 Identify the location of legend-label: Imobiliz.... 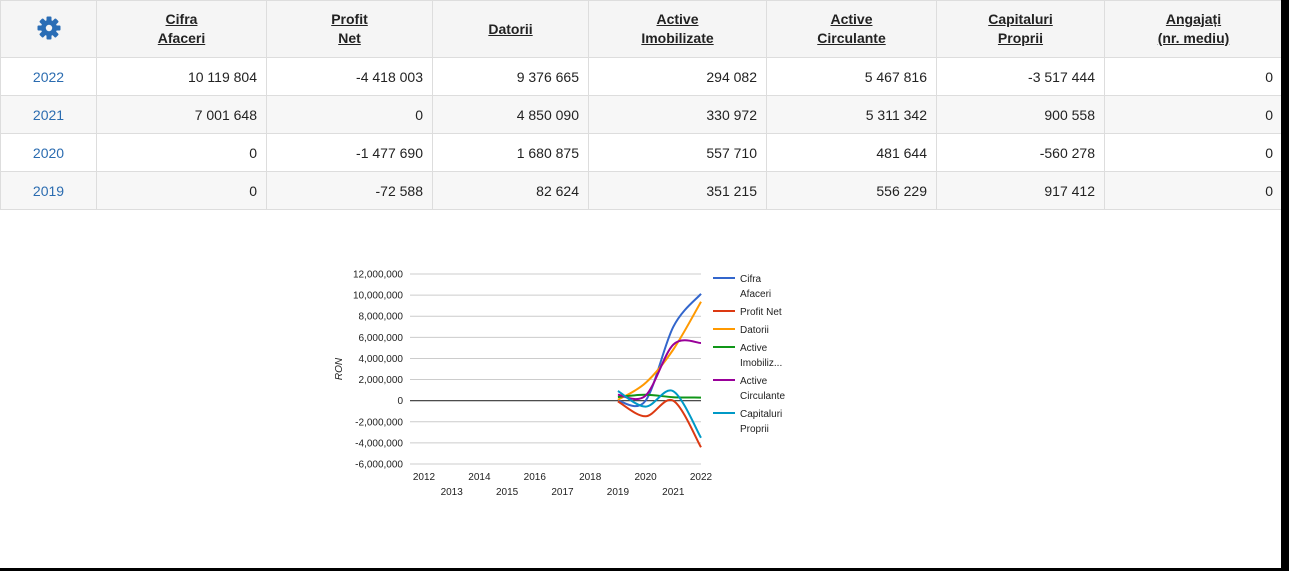
(761, 363).